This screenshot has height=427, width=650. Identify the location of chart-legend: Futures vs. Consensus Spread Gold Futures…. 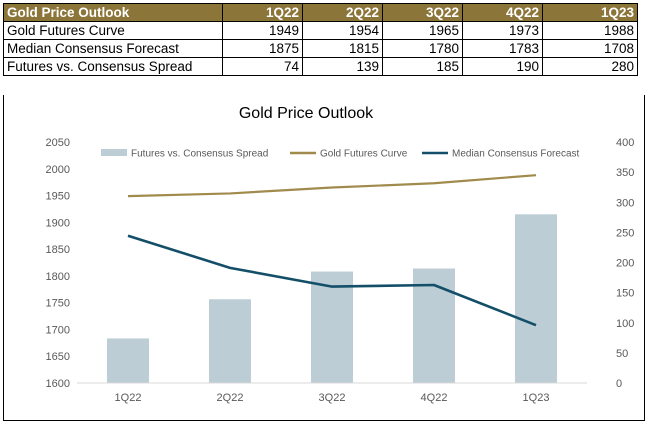
(340, 154).